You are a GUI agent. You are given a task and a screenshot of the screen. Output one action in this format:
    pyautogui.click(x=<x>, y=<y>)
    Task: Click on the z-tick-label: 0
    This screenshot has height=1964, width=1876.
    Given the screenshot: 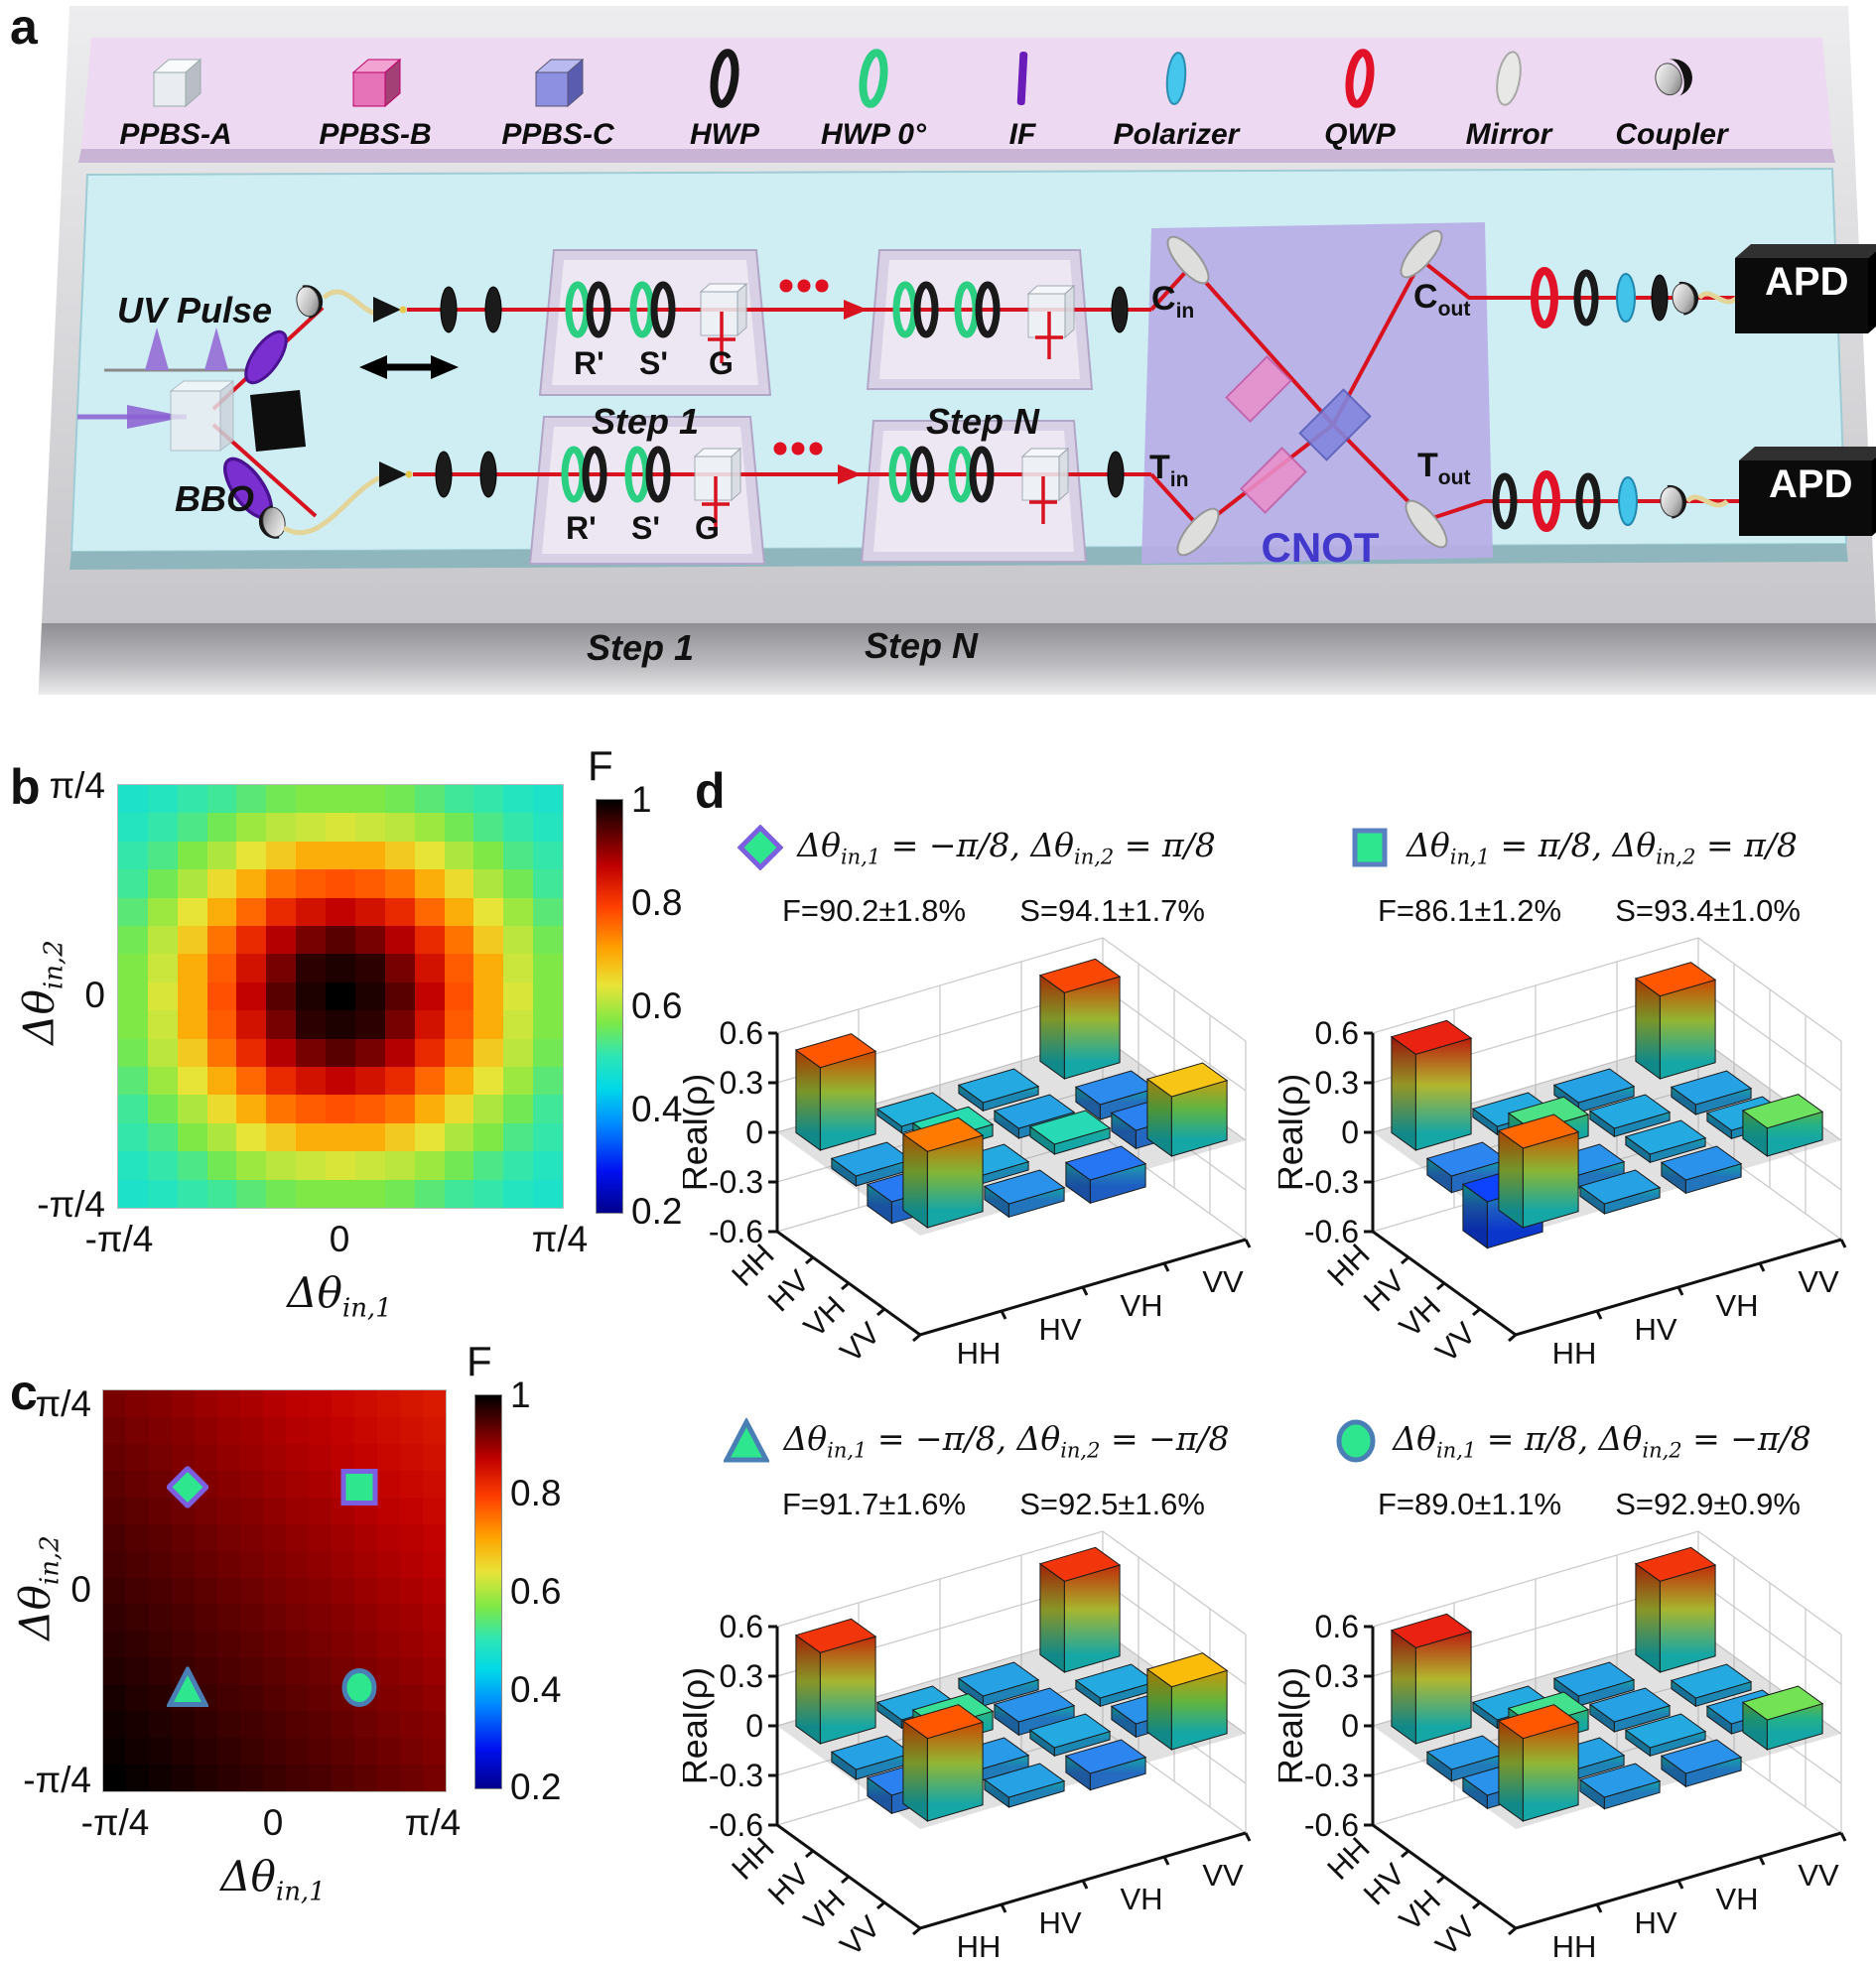 What is the action you would take?
    pyautogui.click(x=754, y=1132)
    